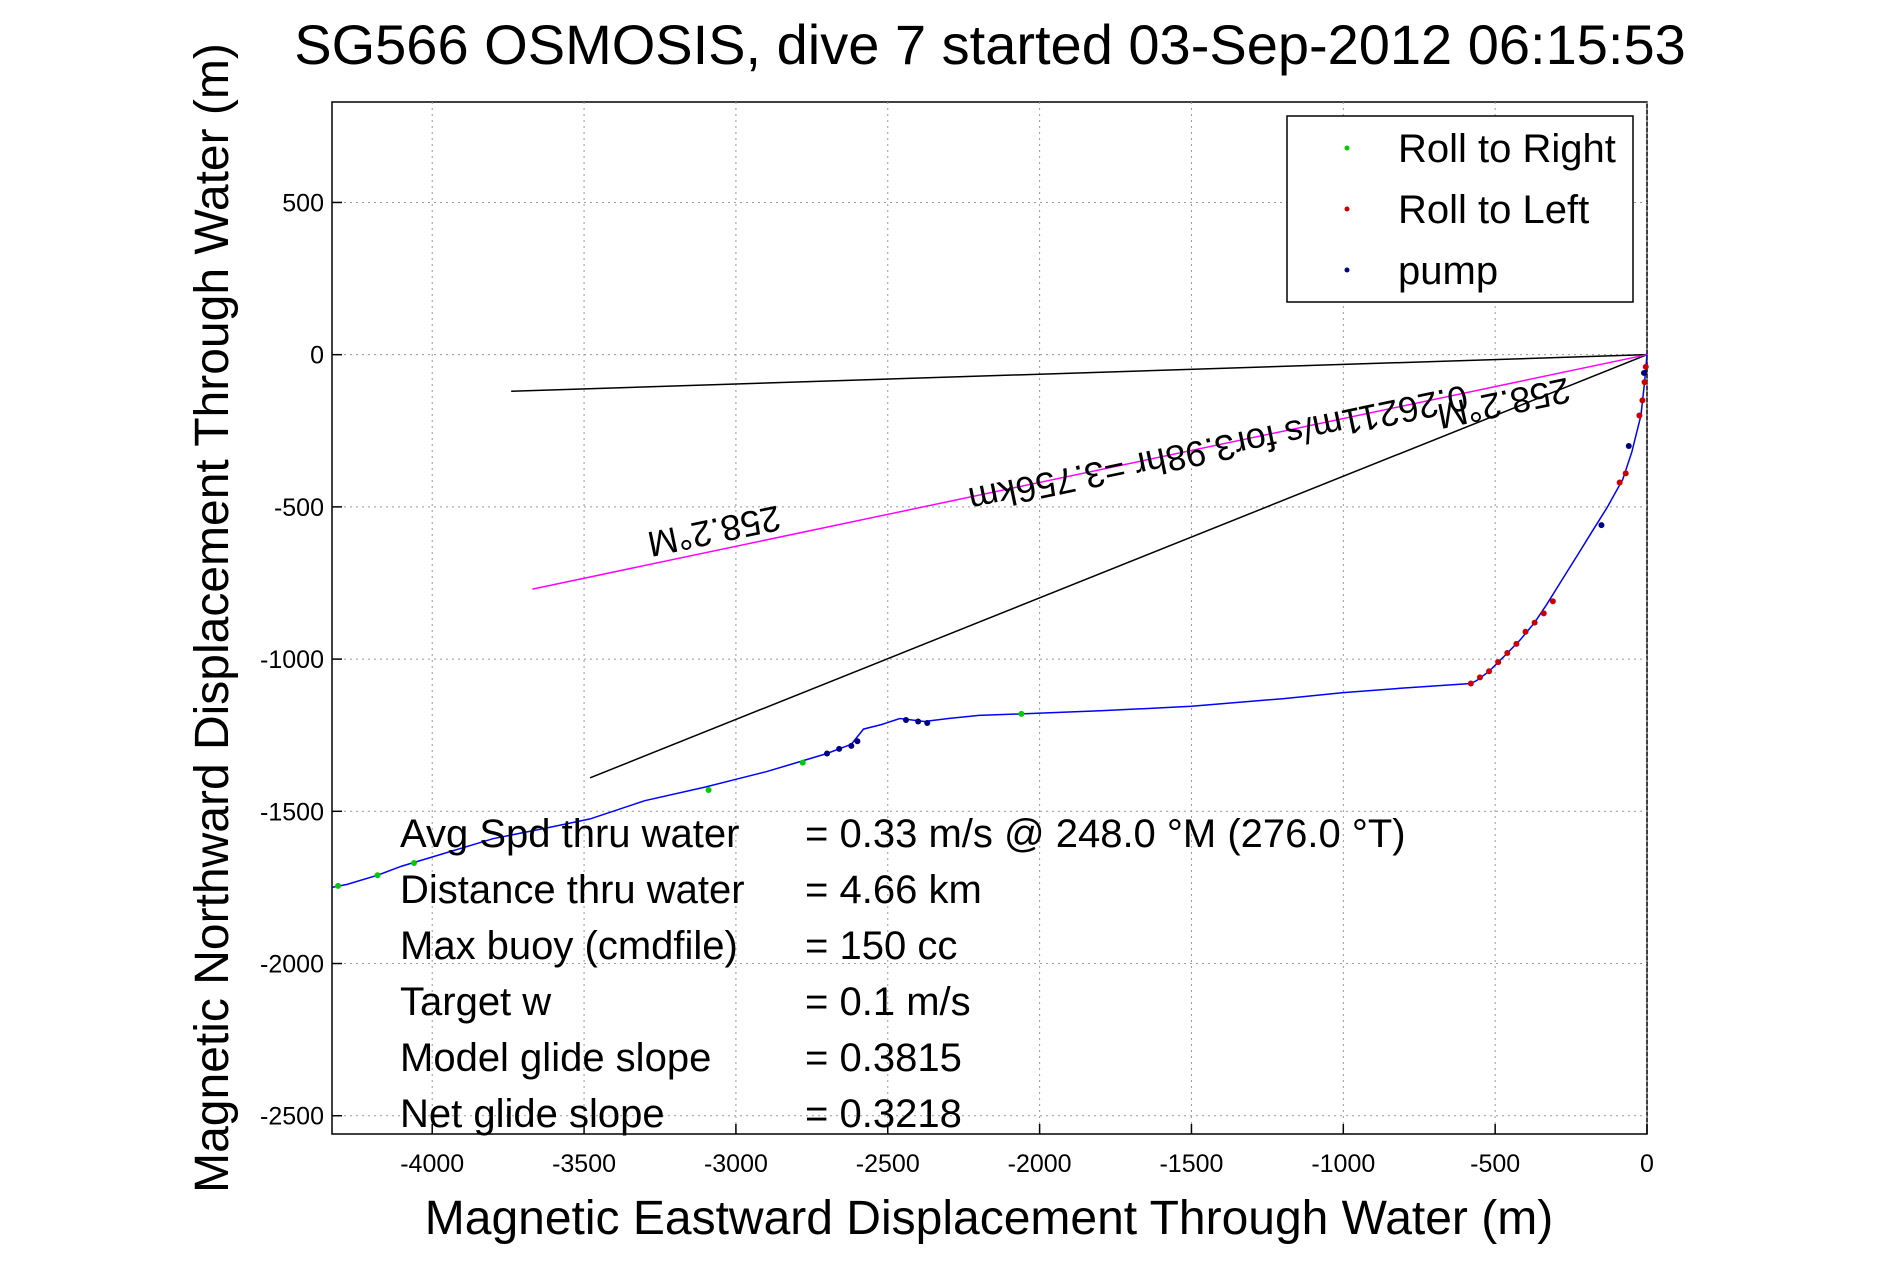 The height and width of the screenshot is (1262, 1891). What do you see at coordinates (292, 1117) in the screenshot?
I see `y-tick-label: -2500` at bounding box center [292, 1117].